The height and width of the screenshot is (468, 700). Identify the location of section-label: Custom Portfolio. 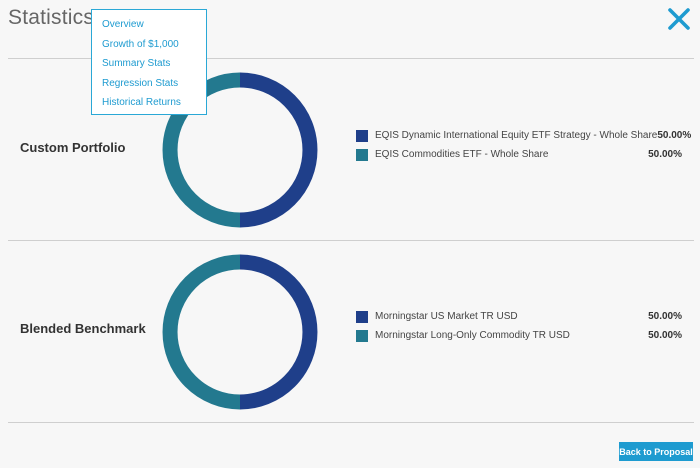
(73, 147).